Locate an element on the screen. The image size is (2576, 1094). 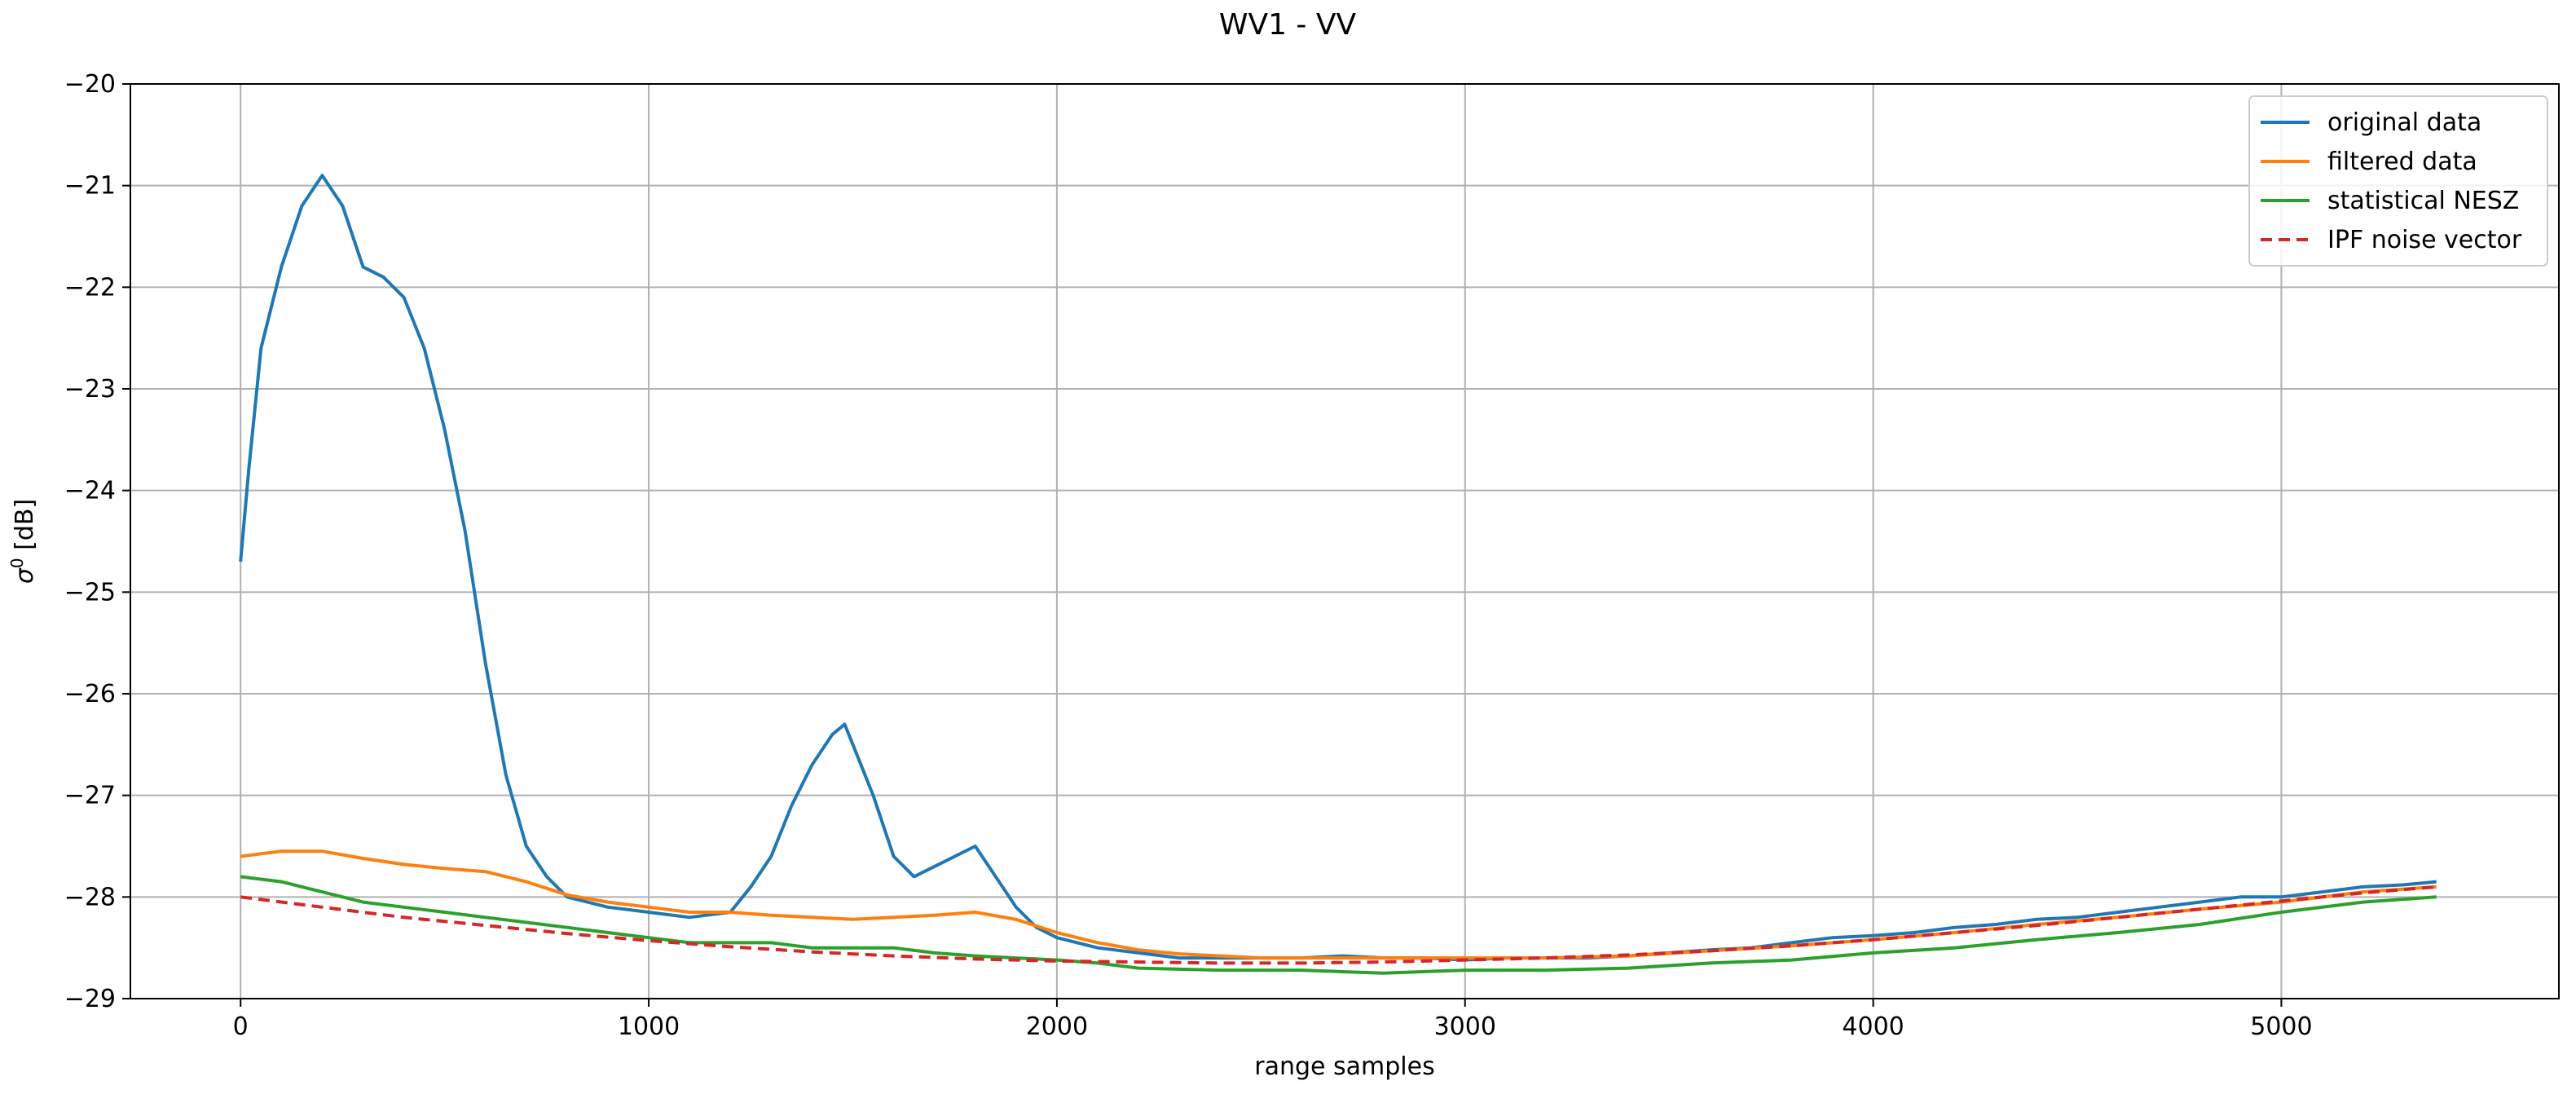
y-tick-label: −25 is located at coordinates (90, 592).